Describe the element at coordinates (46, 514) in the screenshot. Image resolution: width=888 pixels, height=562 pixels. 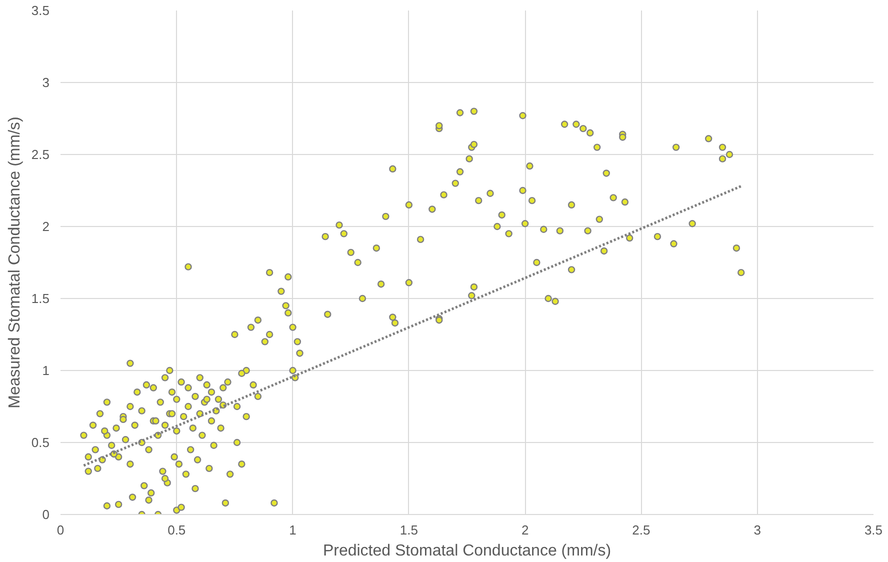
I see `y-tick-label: 0` at that location.